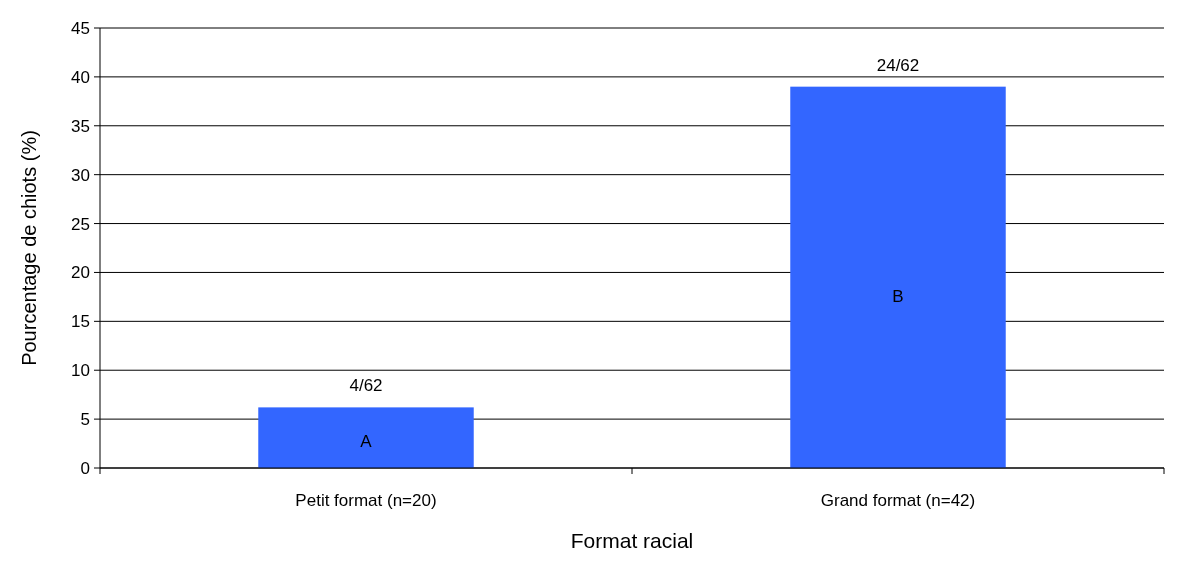 This screenshot has height=567, width=1183. I want to click on y-tick-label: 10, so click(80, 371).